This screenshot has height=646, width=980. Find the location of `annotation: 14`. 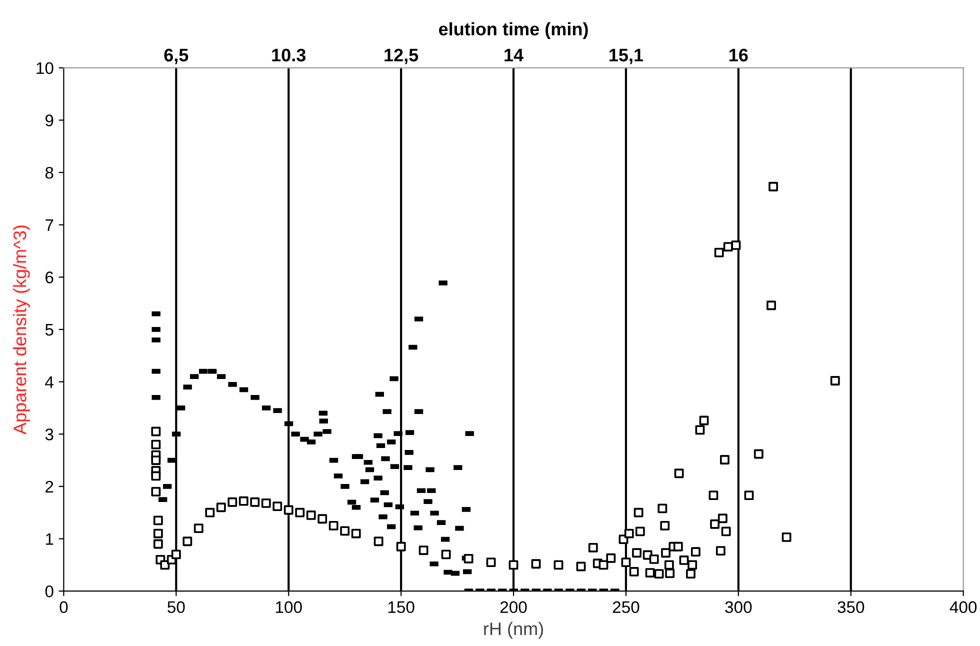

annotation: 14 is located at coordinates (514, 55).